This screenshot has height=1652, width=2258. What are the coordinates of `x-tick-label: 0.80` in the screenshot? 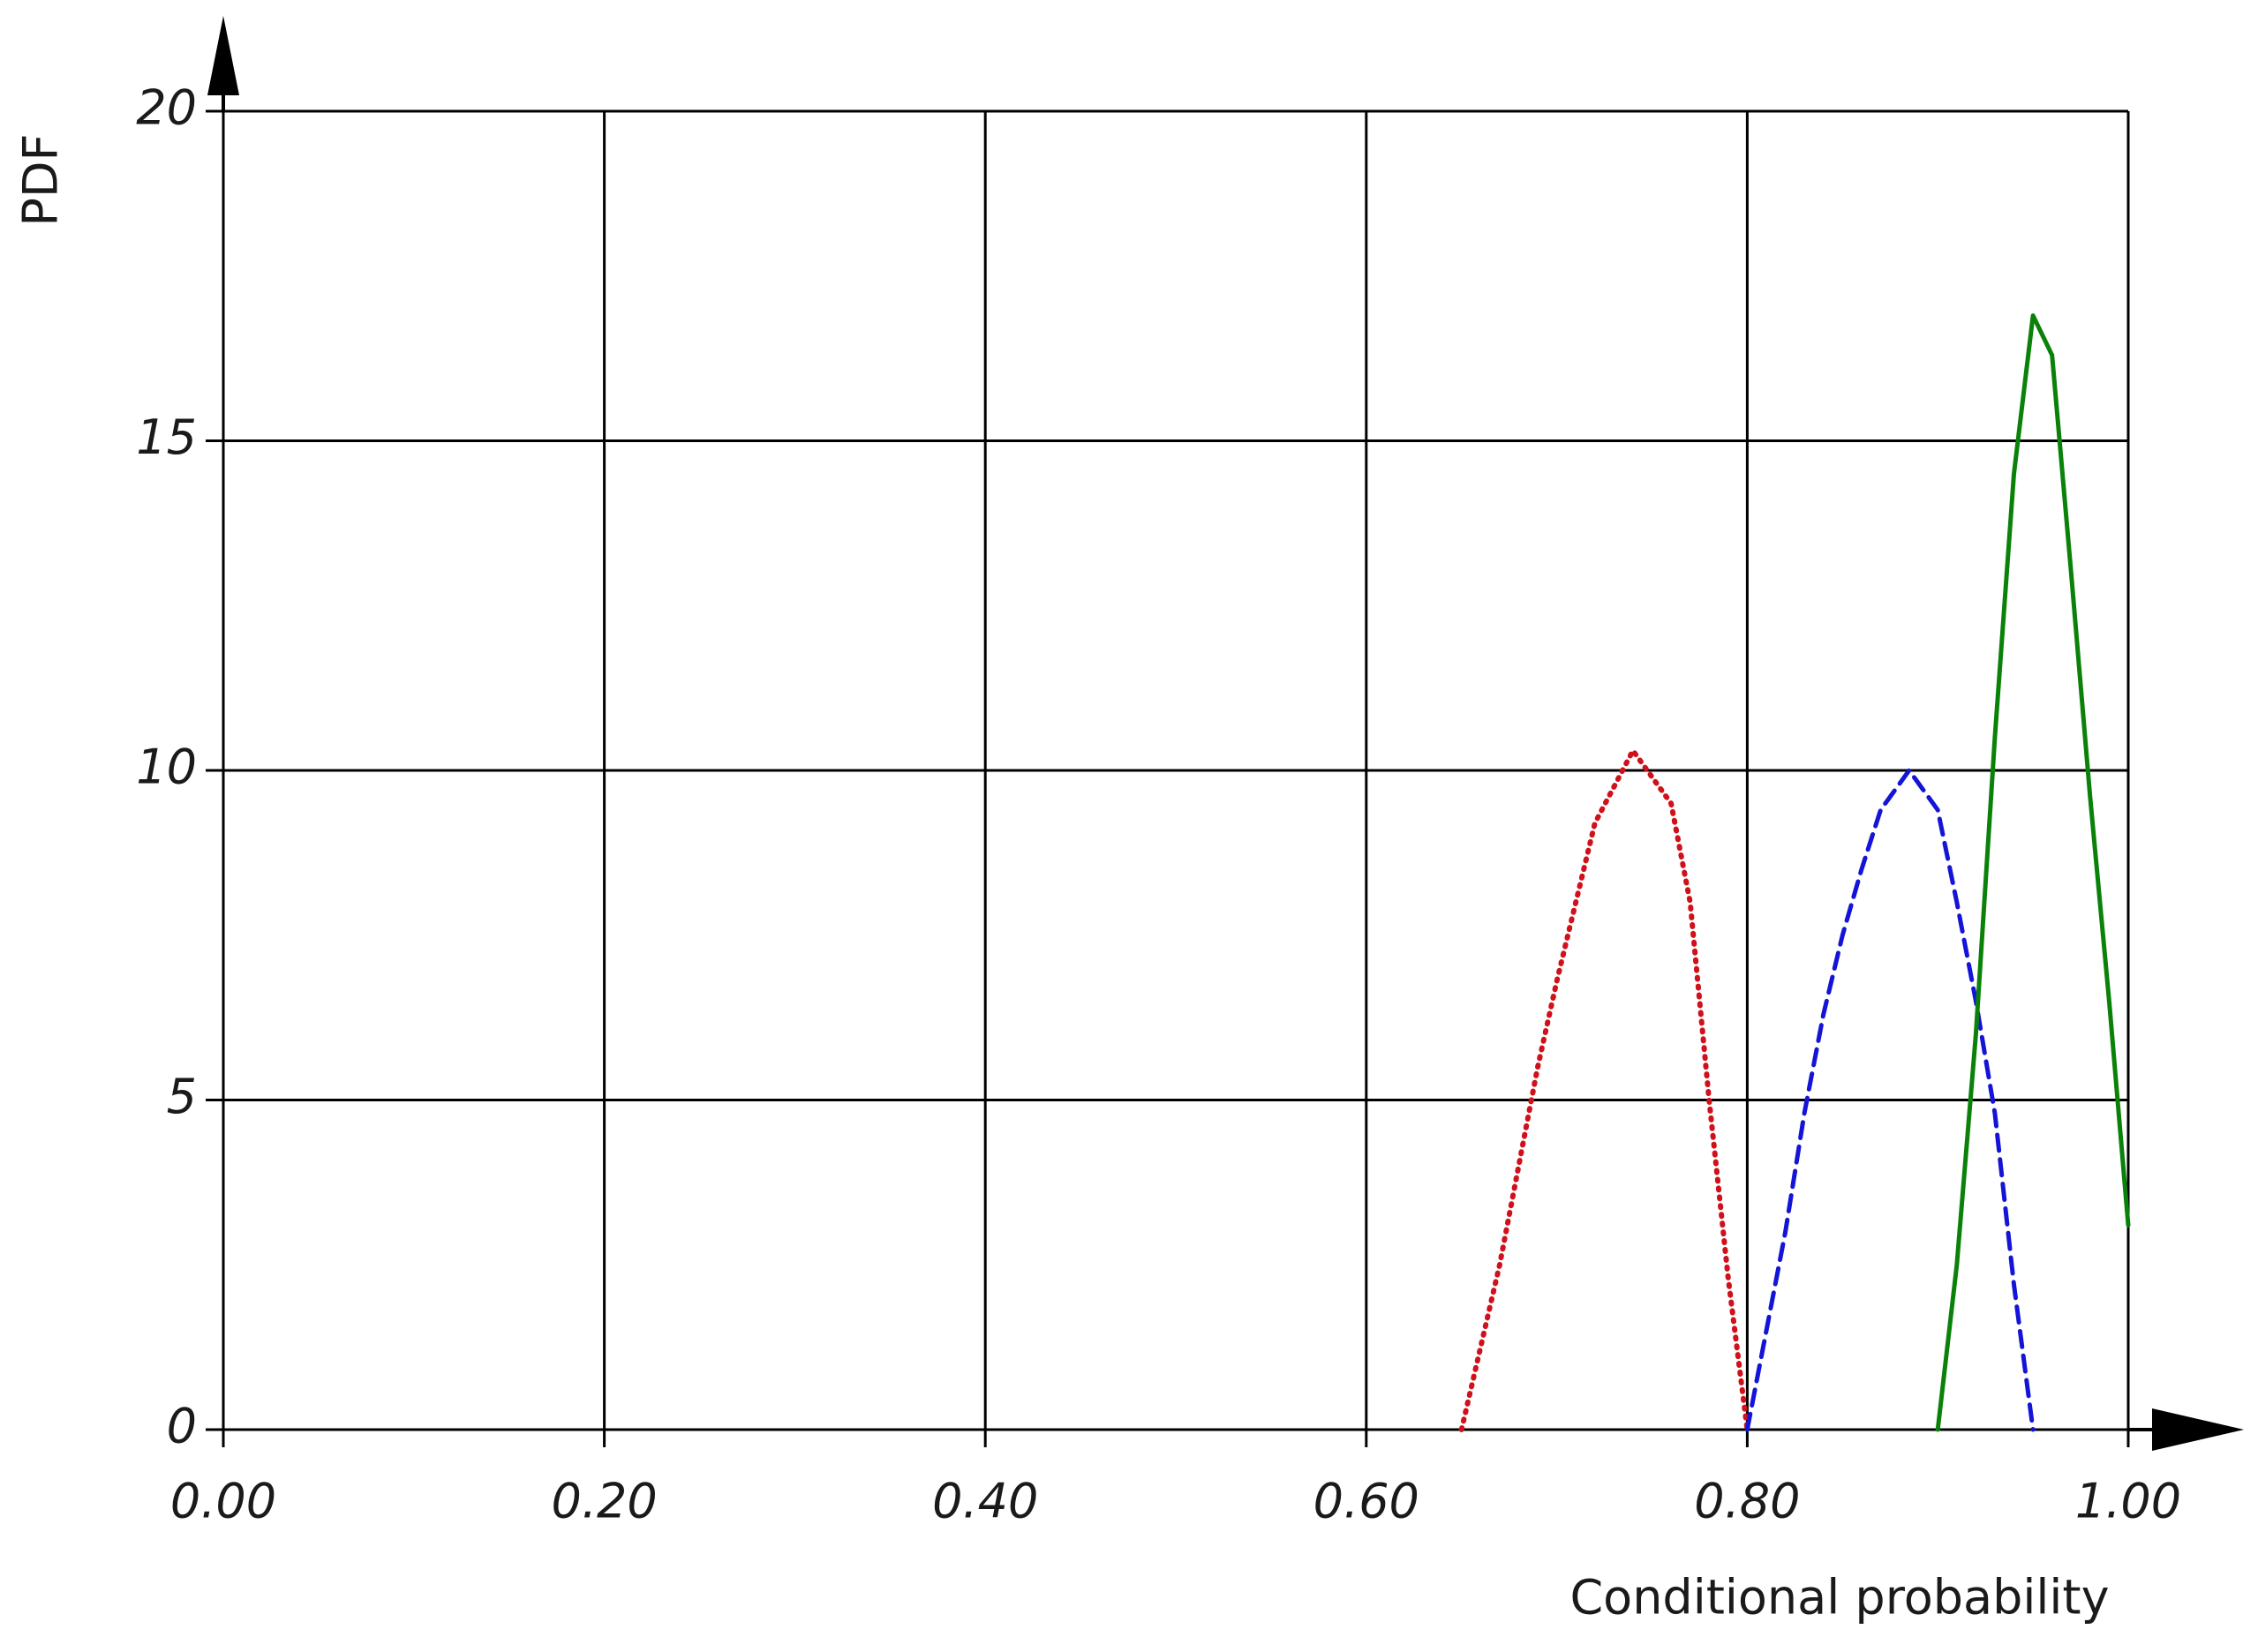 It's located at (1747, 1501).